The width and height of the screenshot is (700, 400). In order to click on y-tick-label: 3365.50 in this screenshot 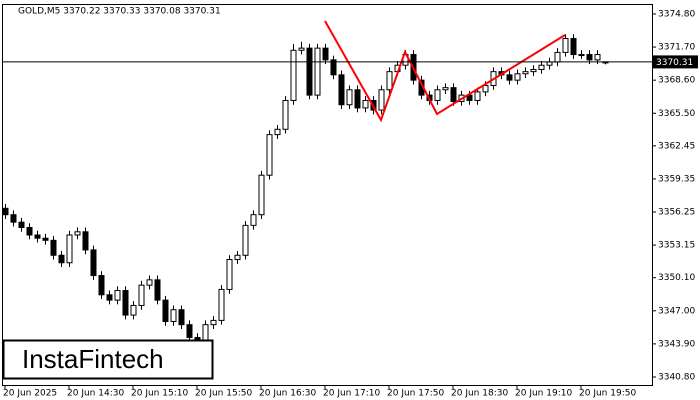, I will do `click(676, 114)`.